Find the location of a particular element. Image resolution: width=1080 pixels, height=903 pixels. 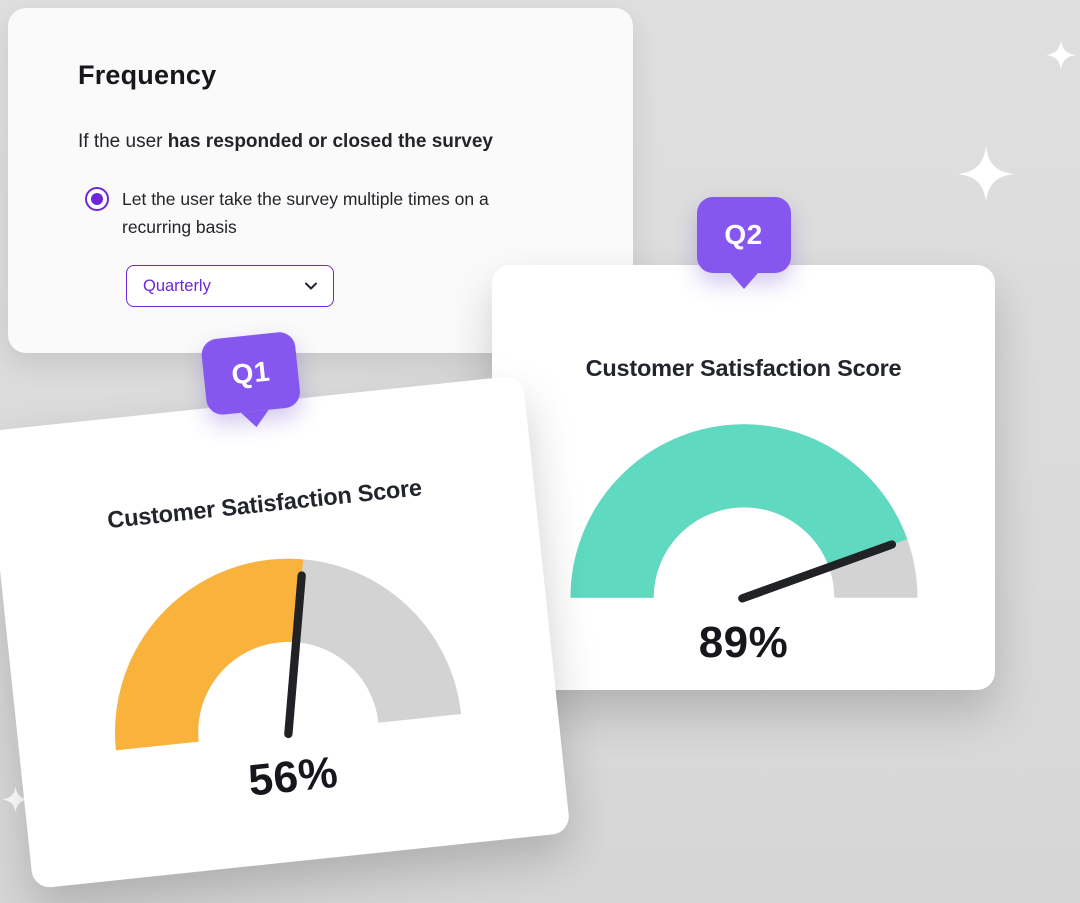

quarter-badge-q1: Q1 is located at coordinates (251, 379).